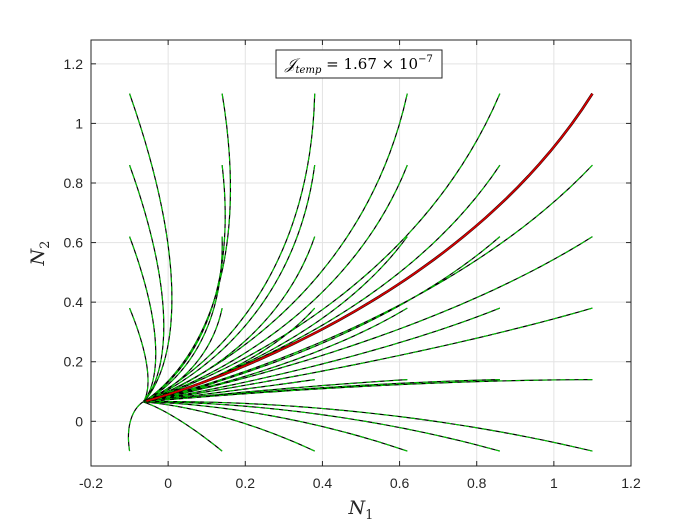 The width and height of the screenshot is (700, 525). Describe the element at coordinates (323, 483) in the screenshot. I see `x-tick-label: 0.4` at that location.